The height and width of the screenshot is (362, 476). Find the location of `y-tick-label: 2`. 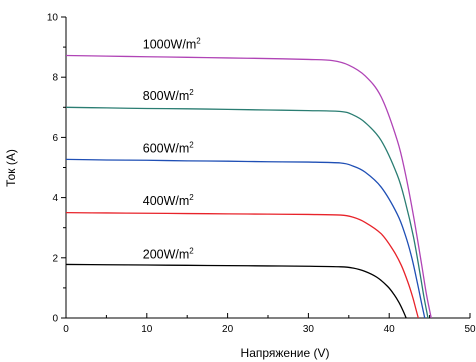

y-tick-label: 2 is located at coordinates (55, 258).